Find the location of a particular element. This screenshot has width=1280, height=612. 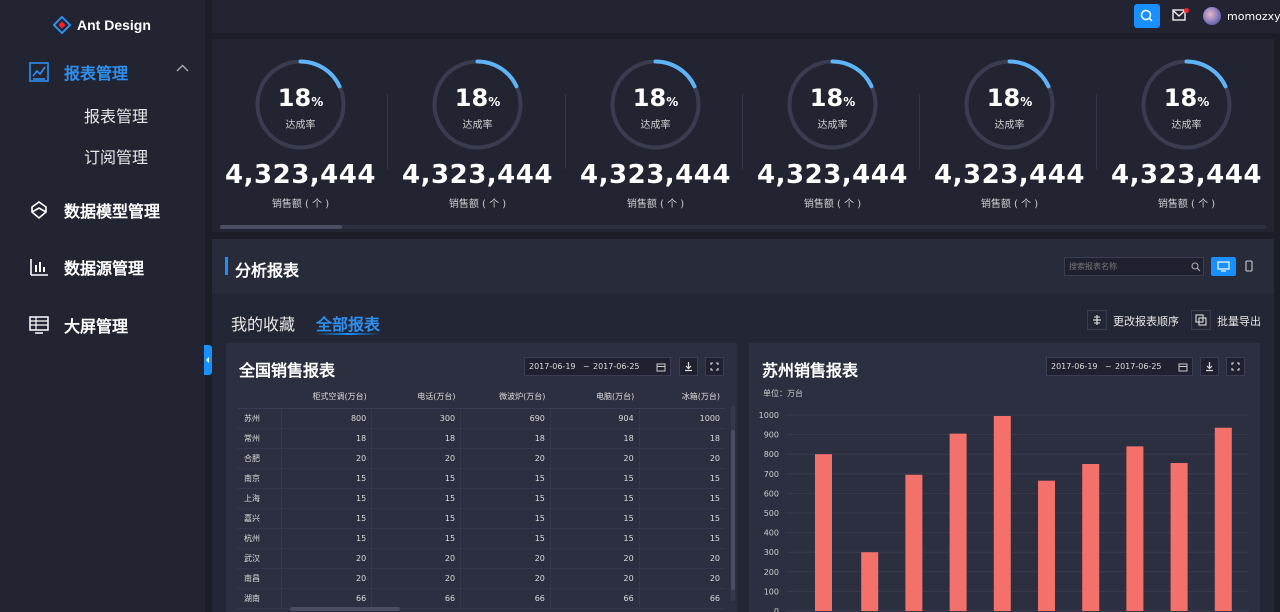

bar-chart: 0 100 200 300 400 500 600 700 800 900 1000 is located at coordinates (1004, 511).